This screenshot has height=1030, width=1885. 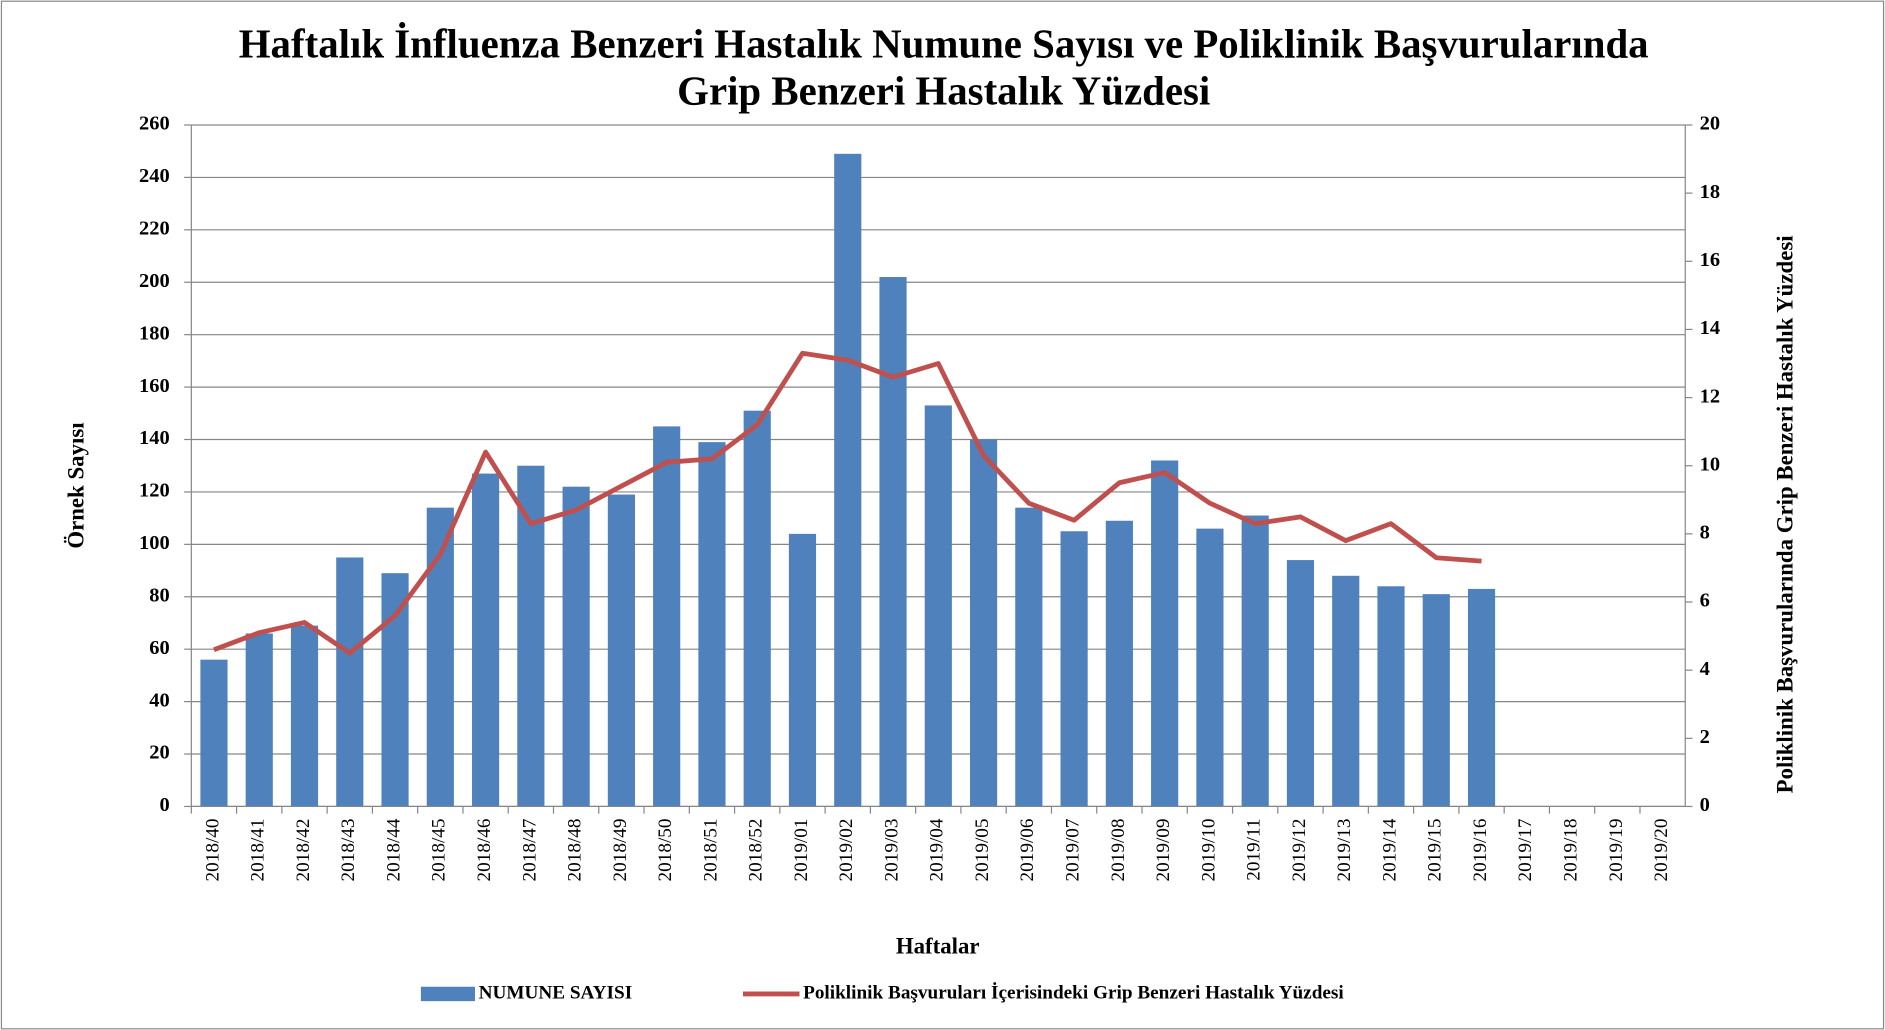 What do you see at coordinates (348, 849) in the screenshot?
I see `x-tick-label: 2018/43` at bounding box center [348, 849].